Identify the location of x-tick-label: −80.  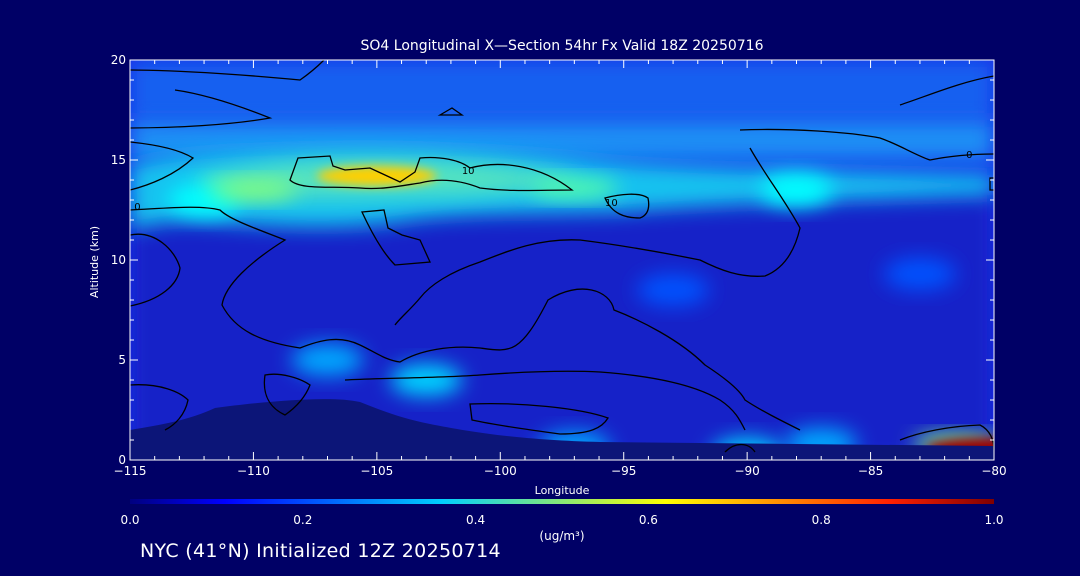
(993, 471).